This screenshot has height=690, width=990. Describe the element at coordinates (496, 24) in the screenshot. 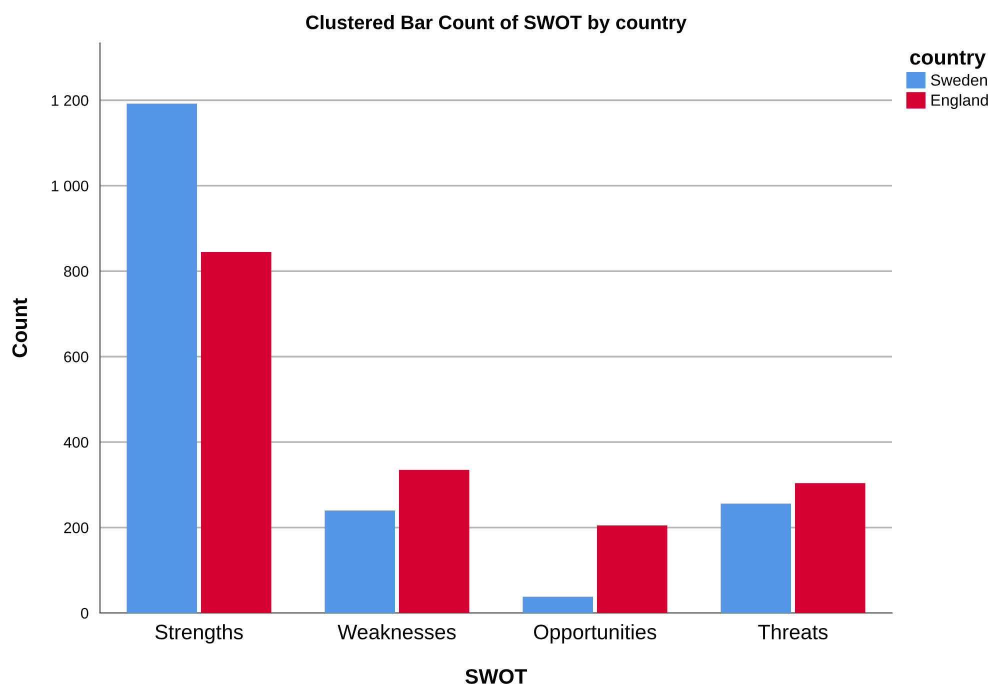

I see `chart-title: Clustered Bar Count of SWOT by country` at that location.